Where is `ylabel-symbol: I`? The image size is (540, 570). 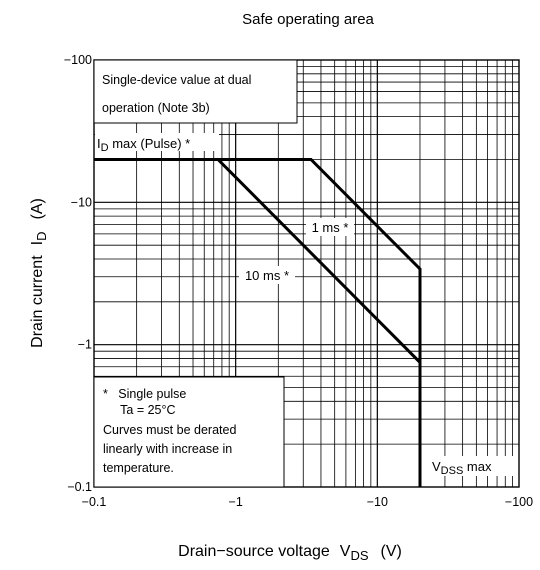 ylabel-symbol: I is located at coordinates (37, 243).